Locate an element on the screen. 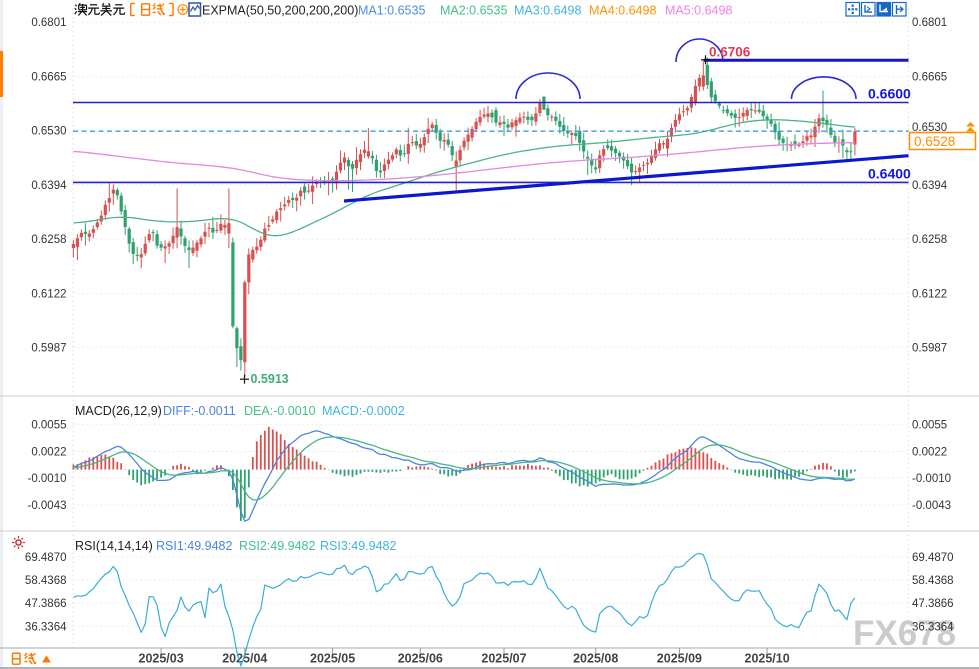  svg-text: 2025/06 is located at coordinates (420, 659).